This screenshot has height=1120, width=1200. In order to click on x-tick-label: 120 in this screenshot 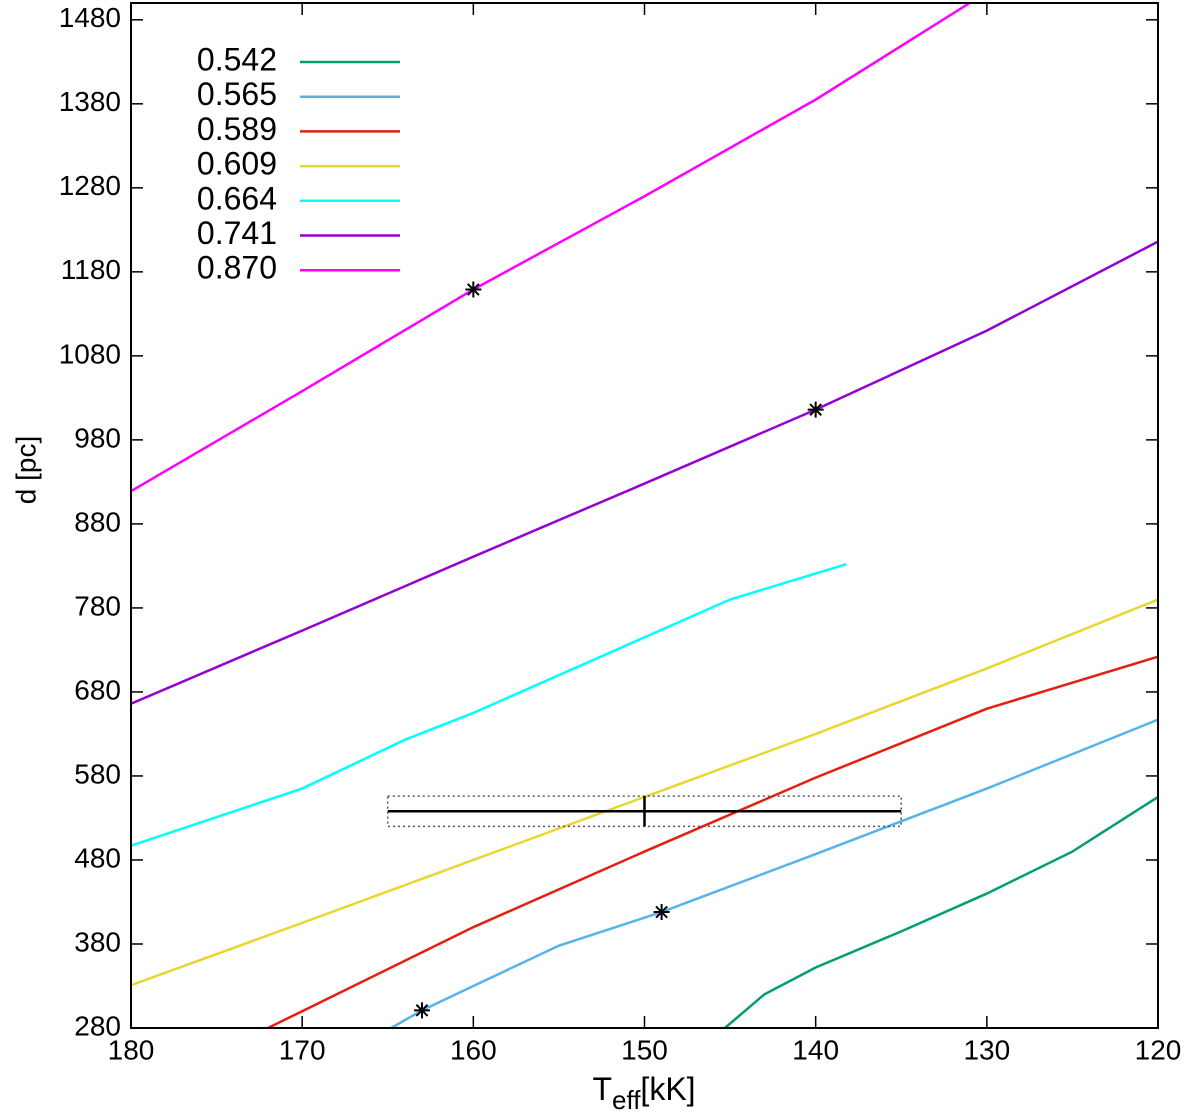, I will do `click(1158, 1049)`.